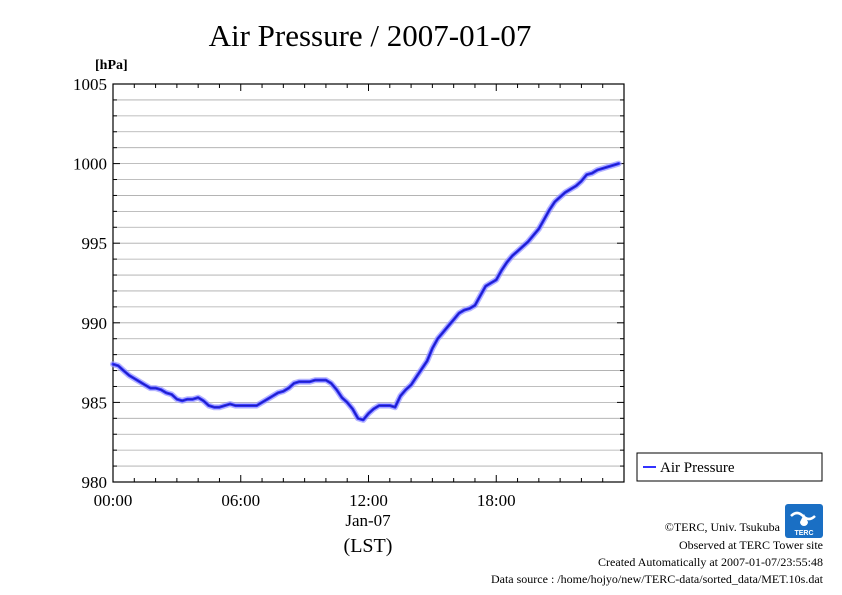 The width and height of the screenshot is (842, 595). What do you see at coordinates (113, 500) in the screenshot?
I see `x-tick-label: 00:00` at bounding box center [113, 500].